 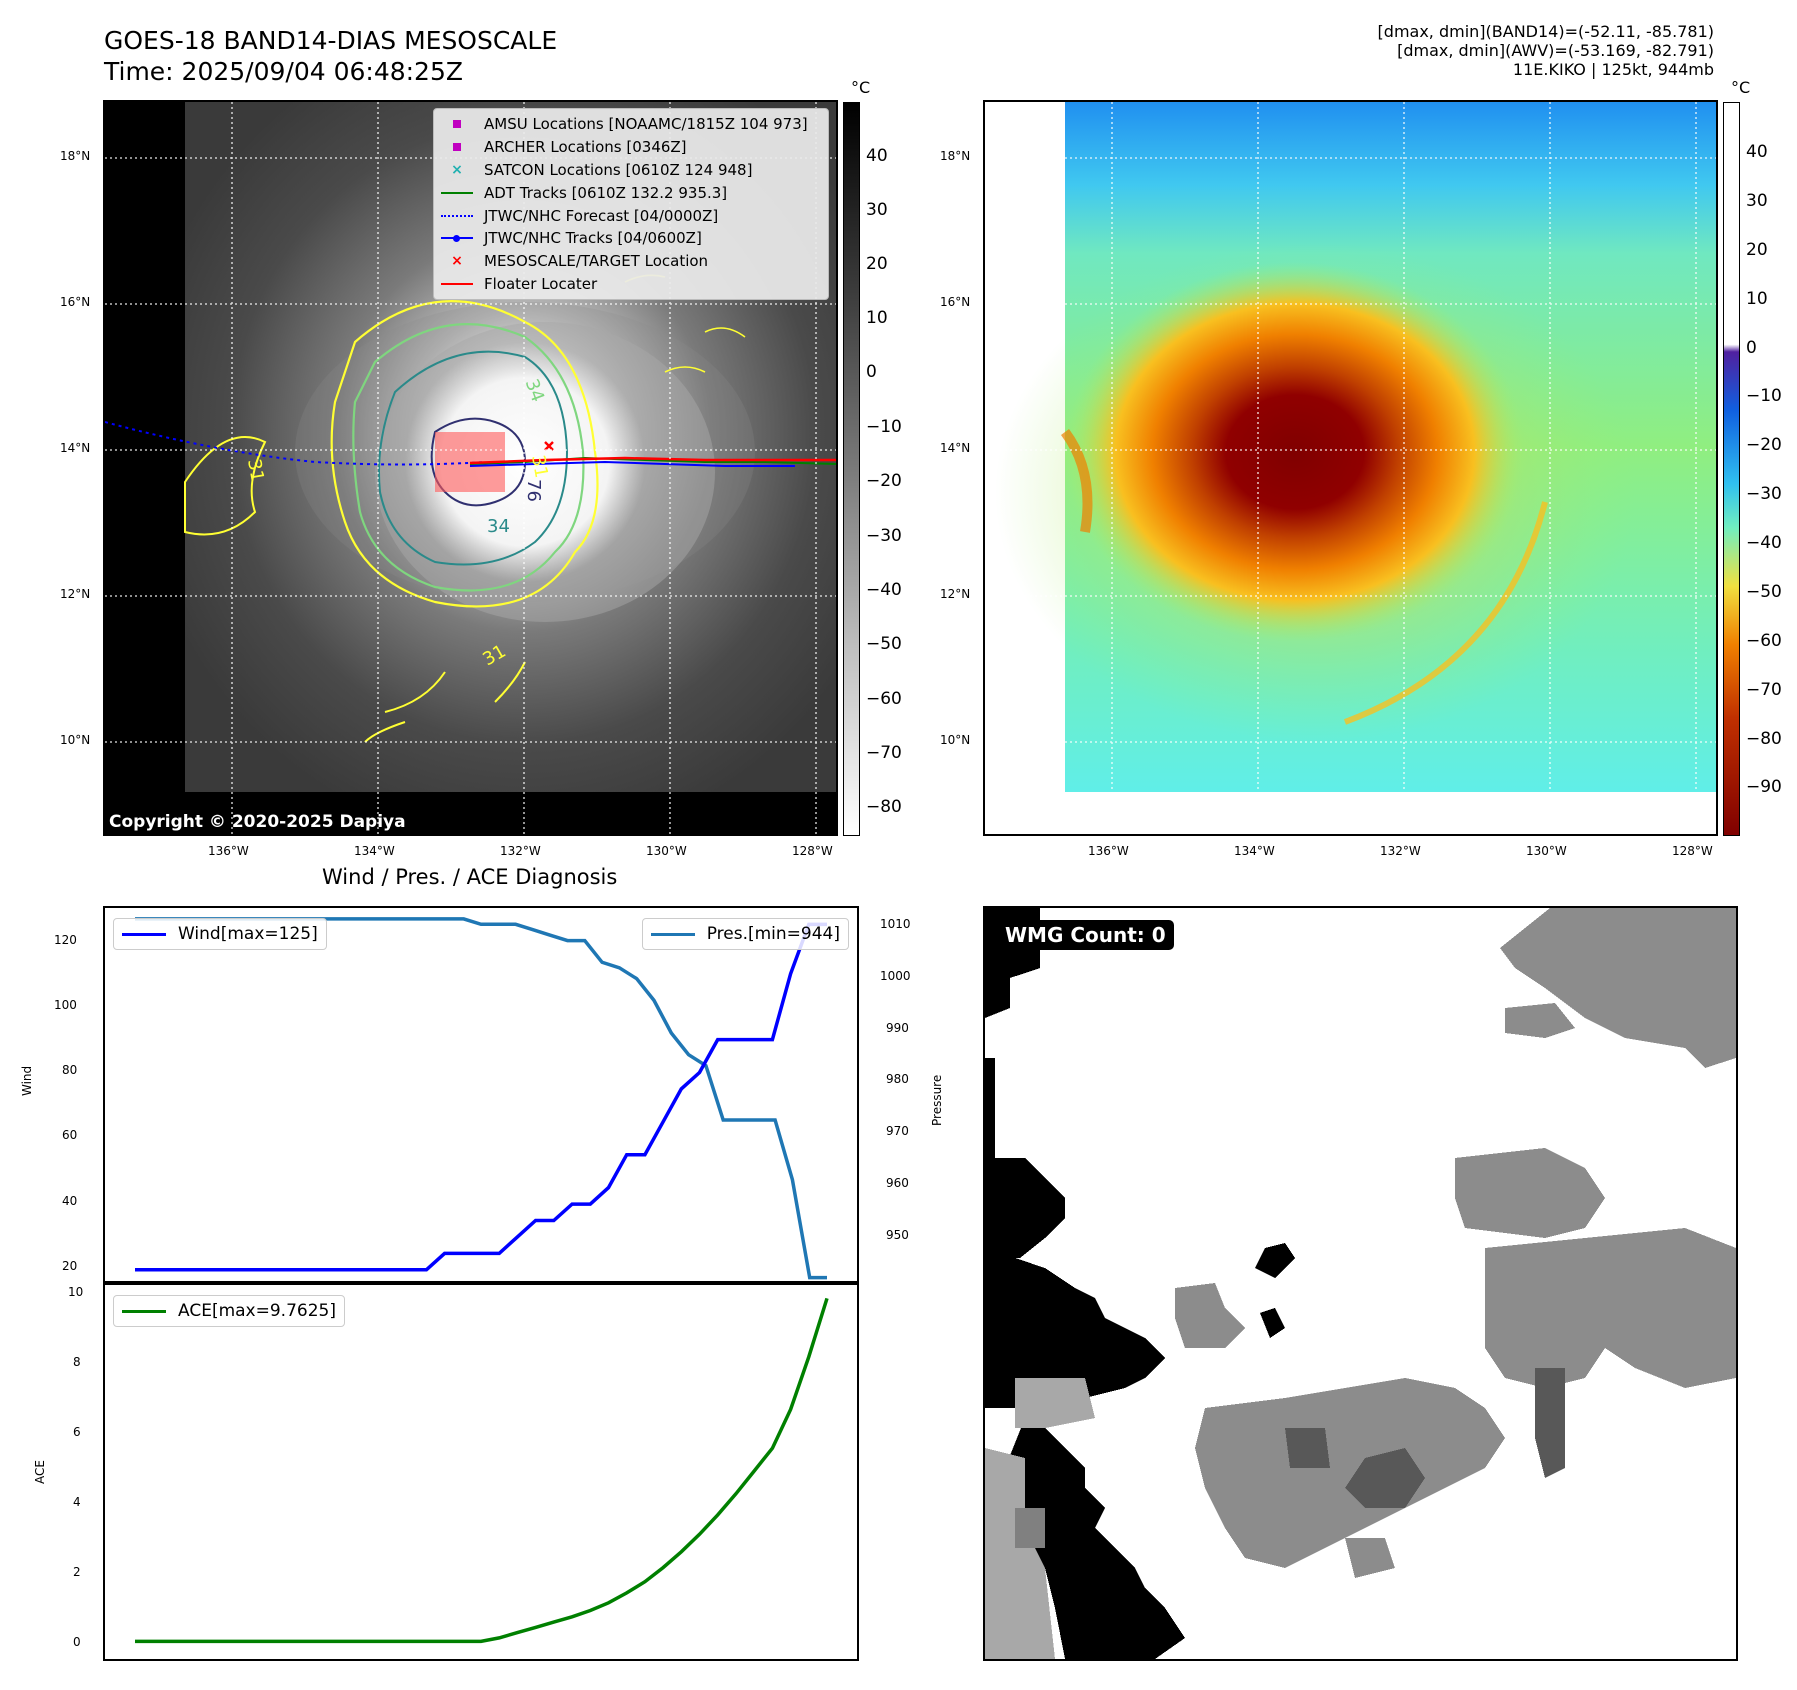 What do you see at coordinates (861, 87) in the screenshot?
I see `ir-colorbar-unit: °C` at bounding box center [861, 87].